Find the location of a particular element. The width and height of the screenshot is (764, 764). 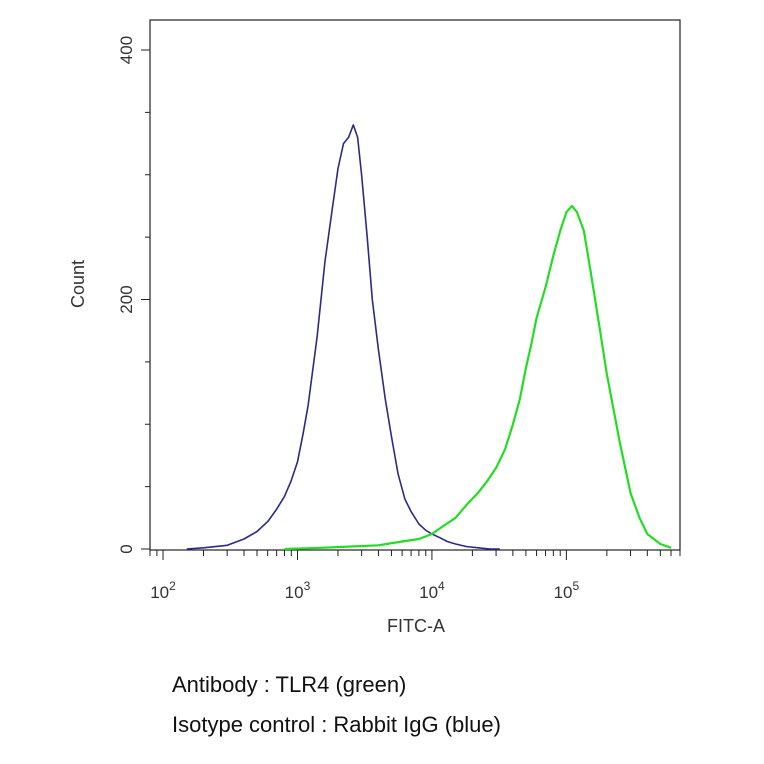

y-axis-title: Count is located at coordinates (78, 284).